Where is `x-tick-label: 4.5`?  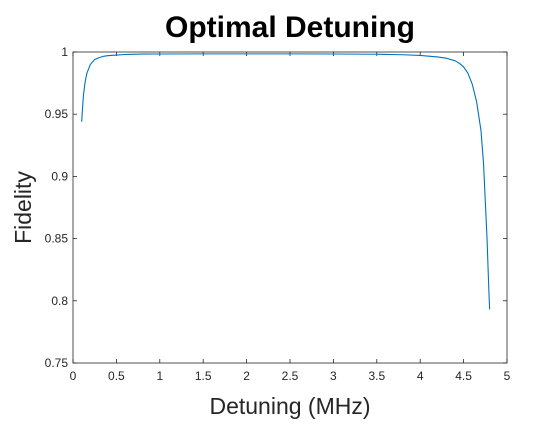
x-tick-label: 4.5 is located at coordinates (463, 376).